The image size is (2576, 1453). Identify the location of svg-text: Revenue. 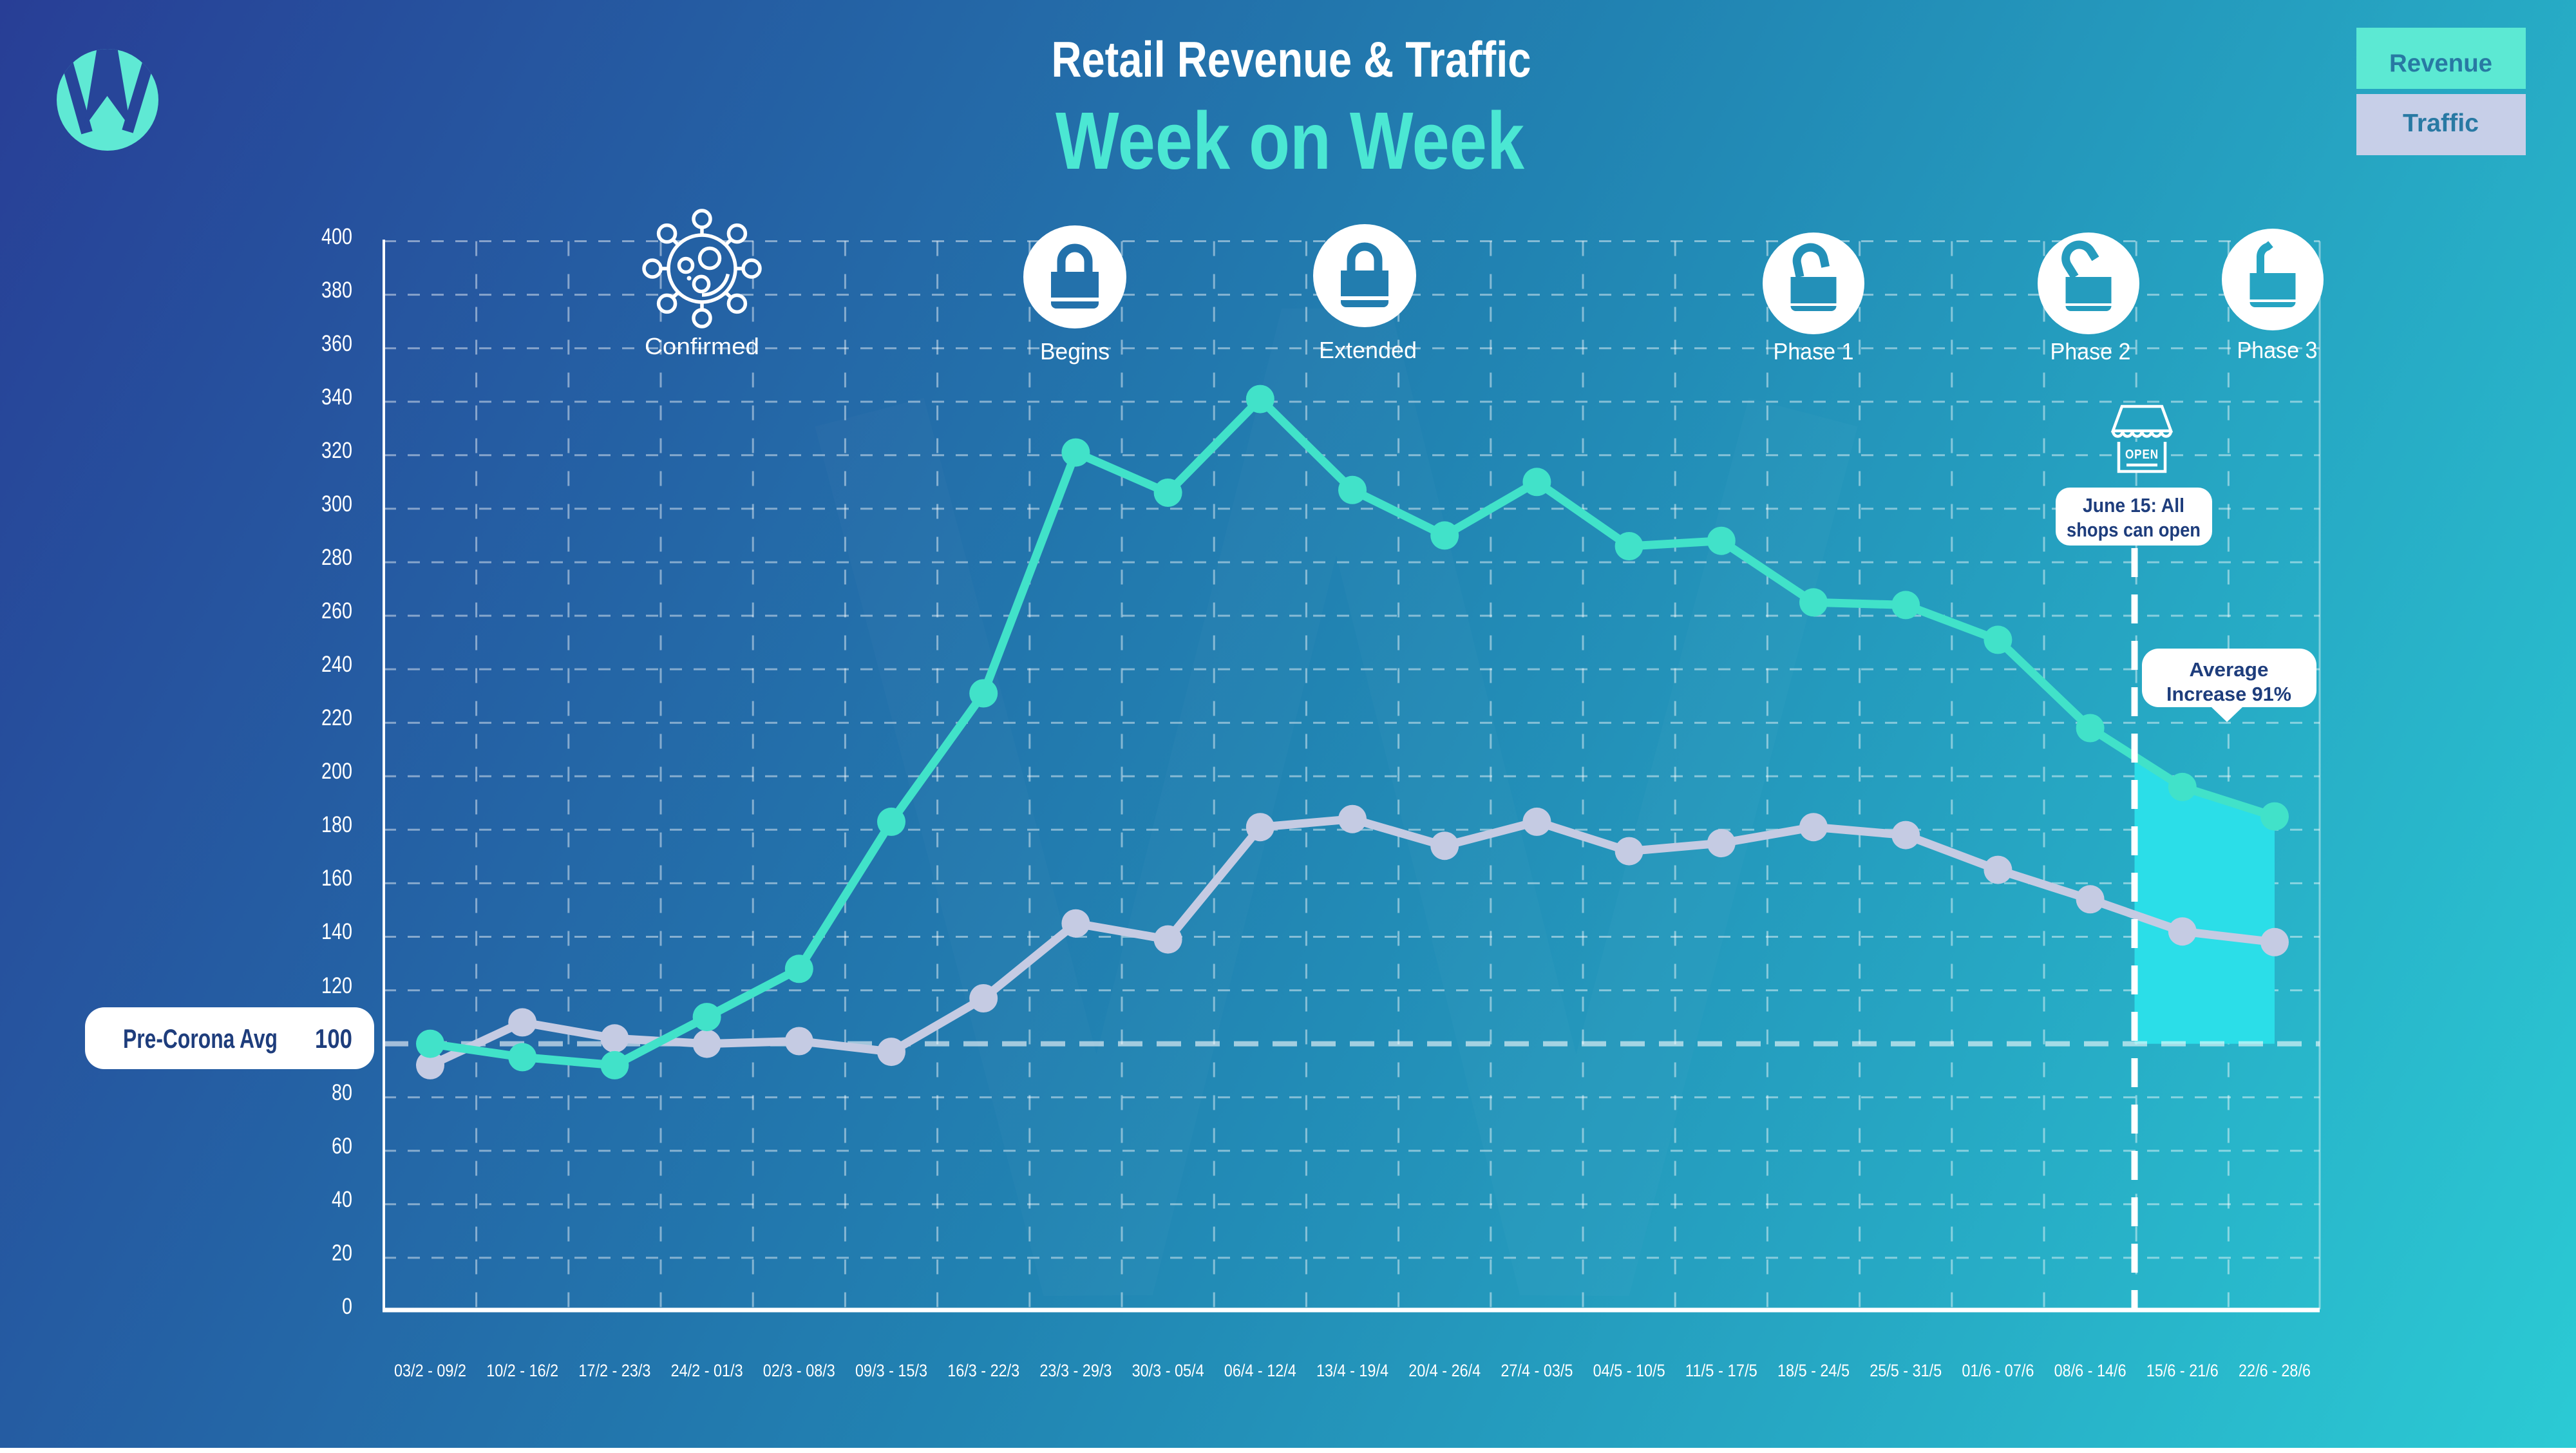
(2440, 63).